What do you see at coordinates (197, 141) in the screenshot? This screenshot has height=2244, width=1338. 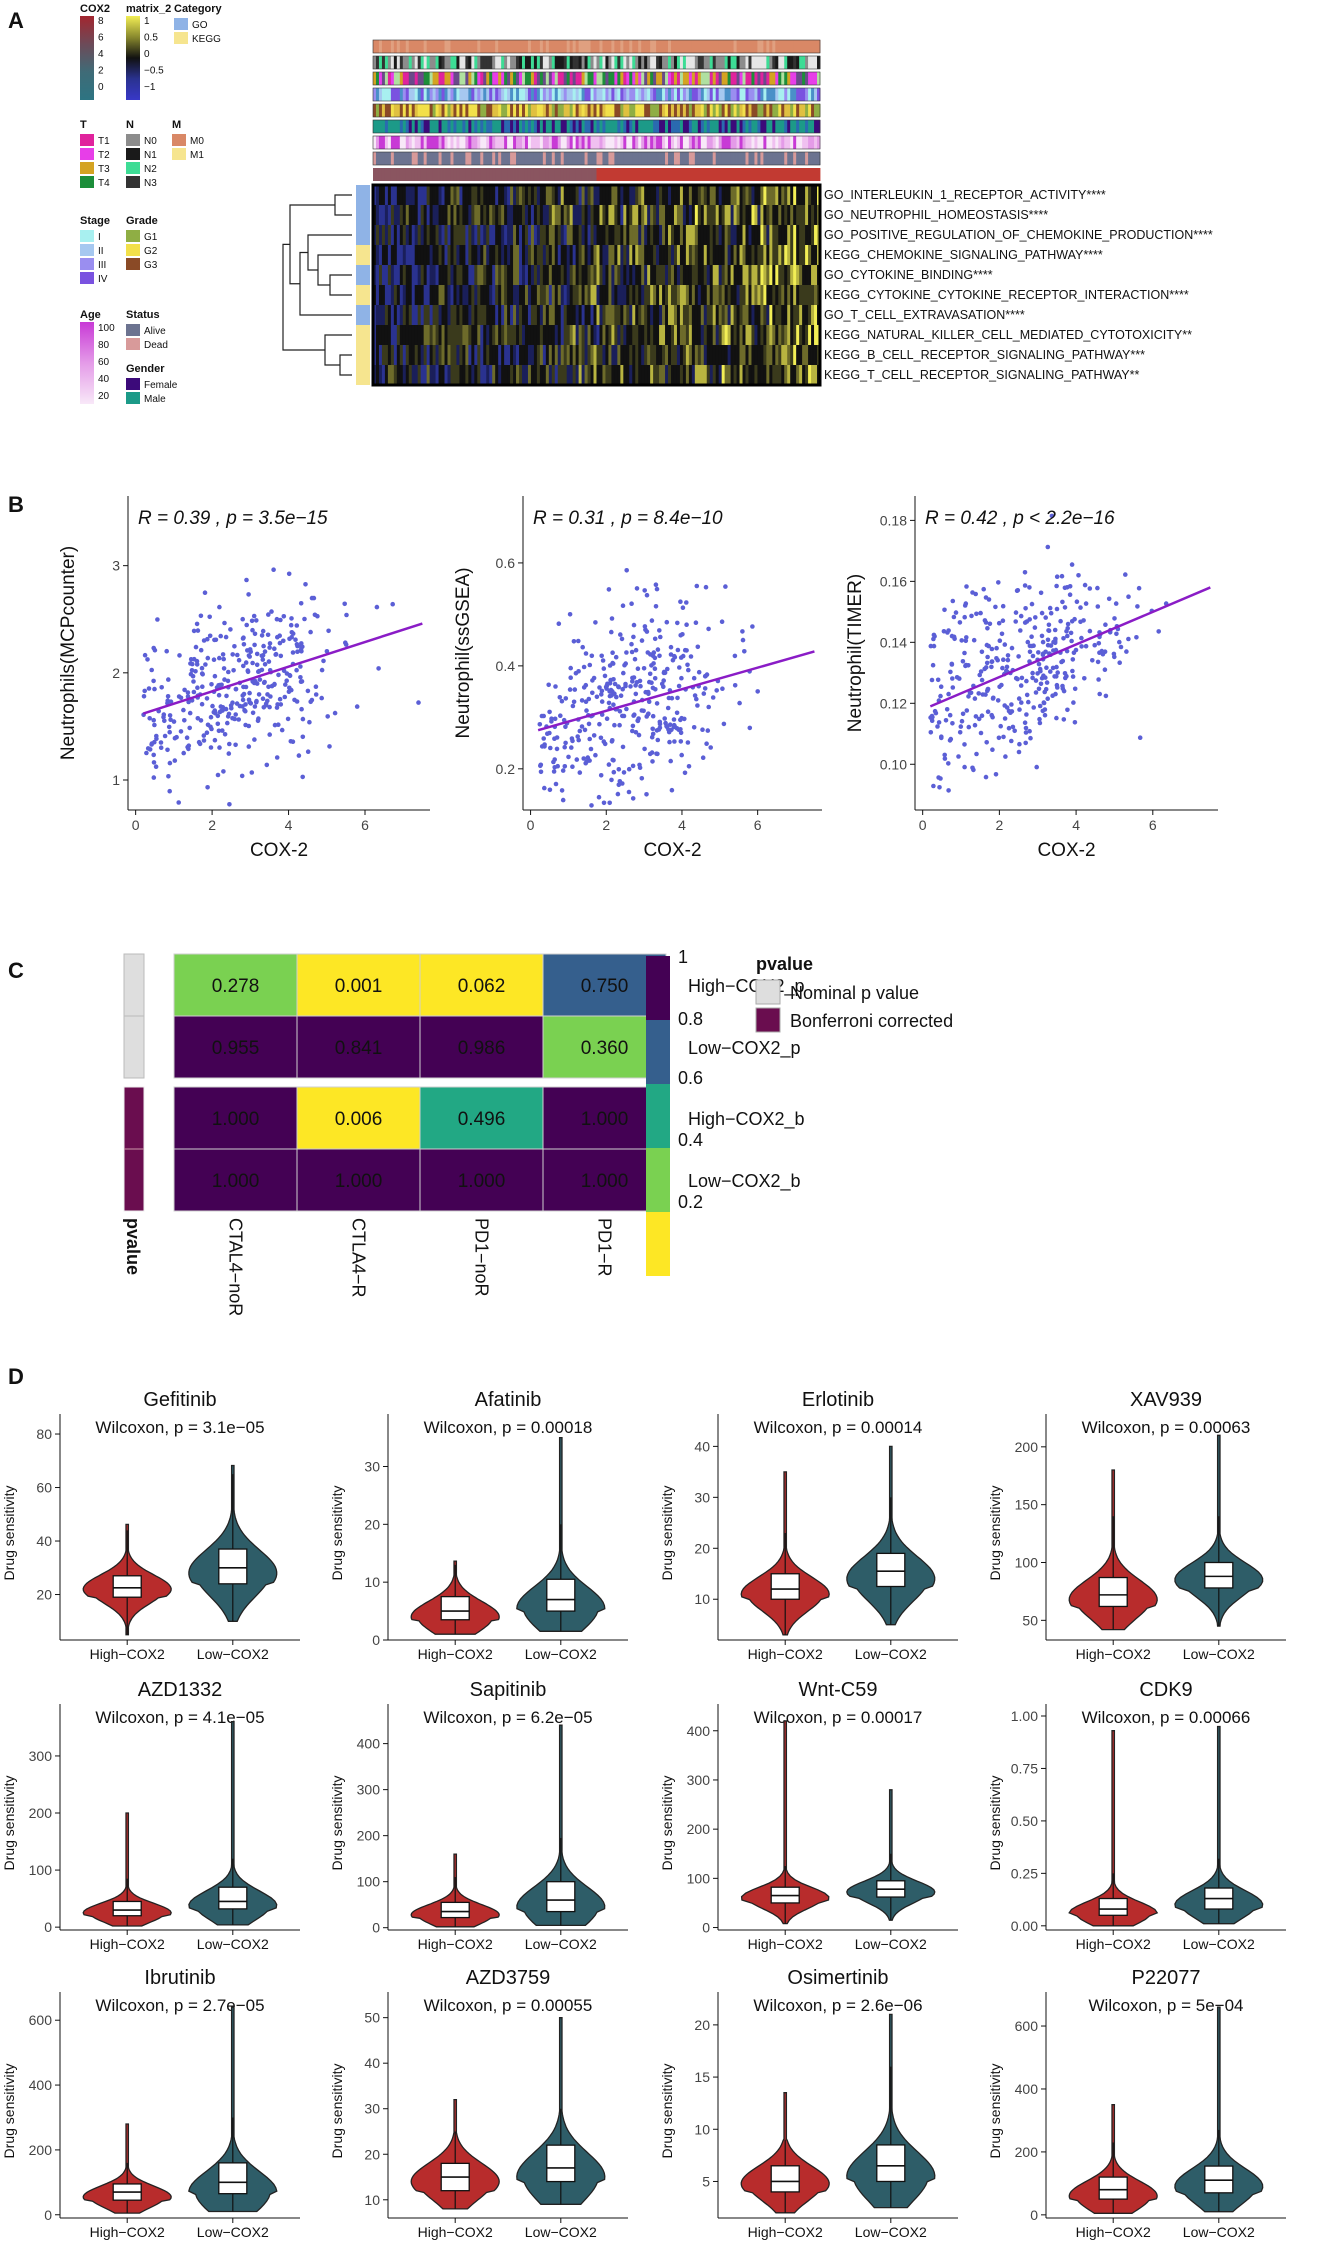 I see `legend-label-m: M0` at bounding box center [197, 141].